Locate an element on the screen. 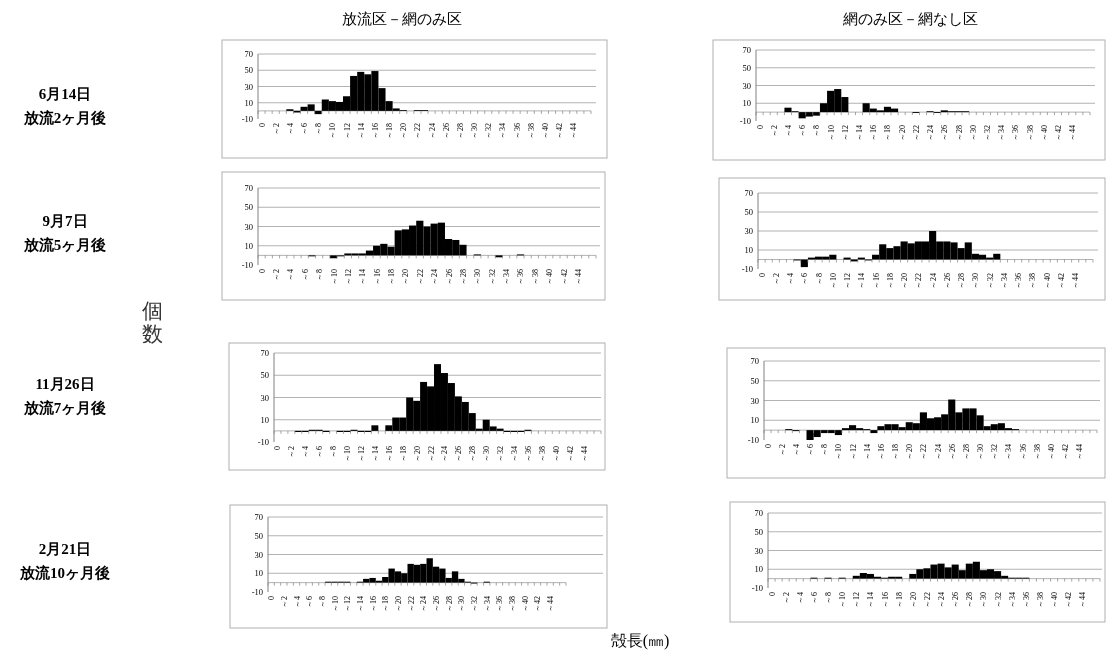  x-axis-title: 殻長(㎜) is located at coordinates (640, 641).